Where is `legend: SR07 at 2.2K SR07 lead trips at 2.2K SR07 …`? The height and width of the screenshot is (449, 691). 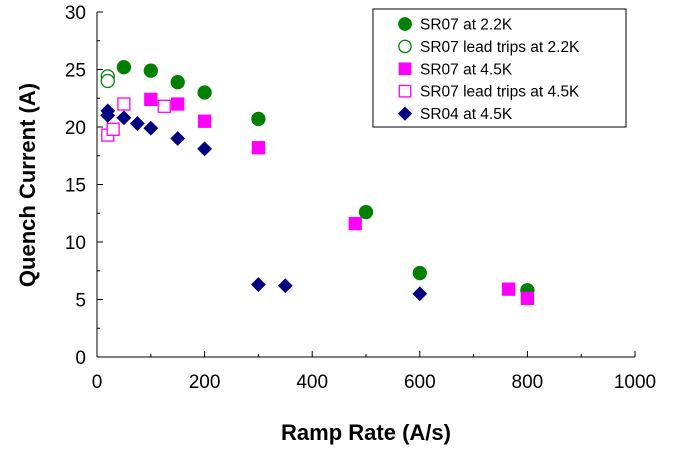
legend: SR07 at 2.2K SR07 lead trips at 2.2K SR07 … is located at coordinates (499, 68).